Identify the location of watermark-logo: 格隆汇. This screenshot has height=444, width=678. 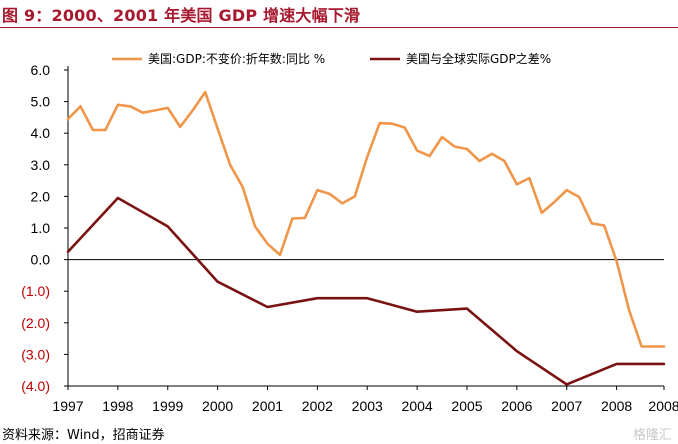
(652, 435).